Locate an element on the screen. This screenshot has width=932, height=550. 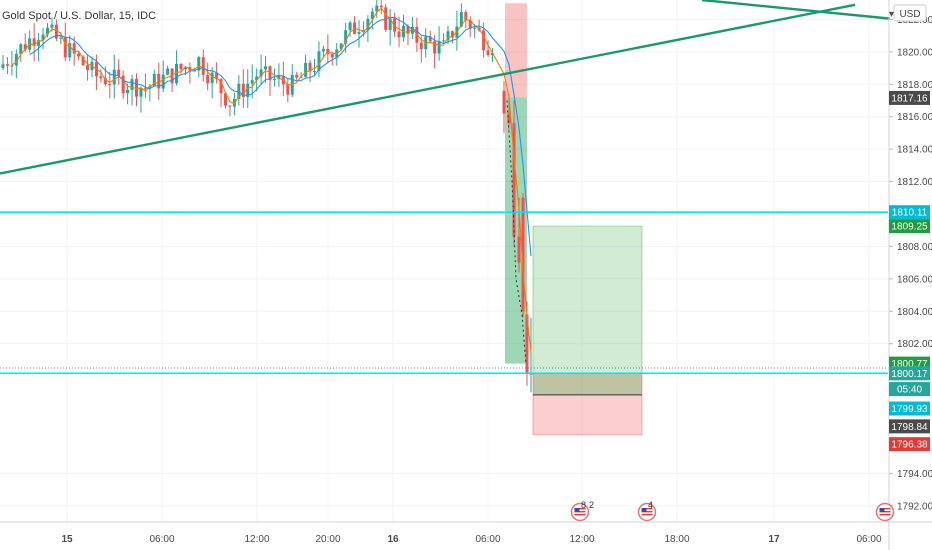
price-badge-label: 1817.16 is located at coordinates (909, 98).